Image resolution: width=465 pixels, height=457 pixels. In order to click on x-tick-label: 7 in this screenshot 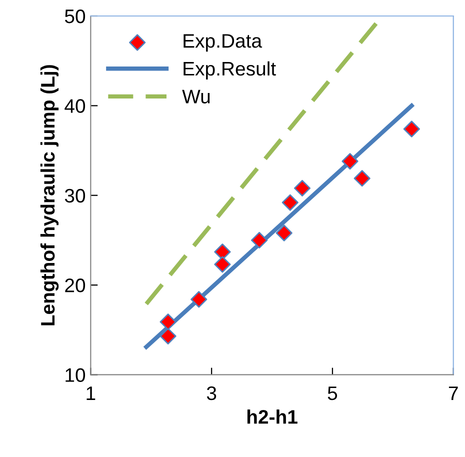, I will do `click(453, 393)`.